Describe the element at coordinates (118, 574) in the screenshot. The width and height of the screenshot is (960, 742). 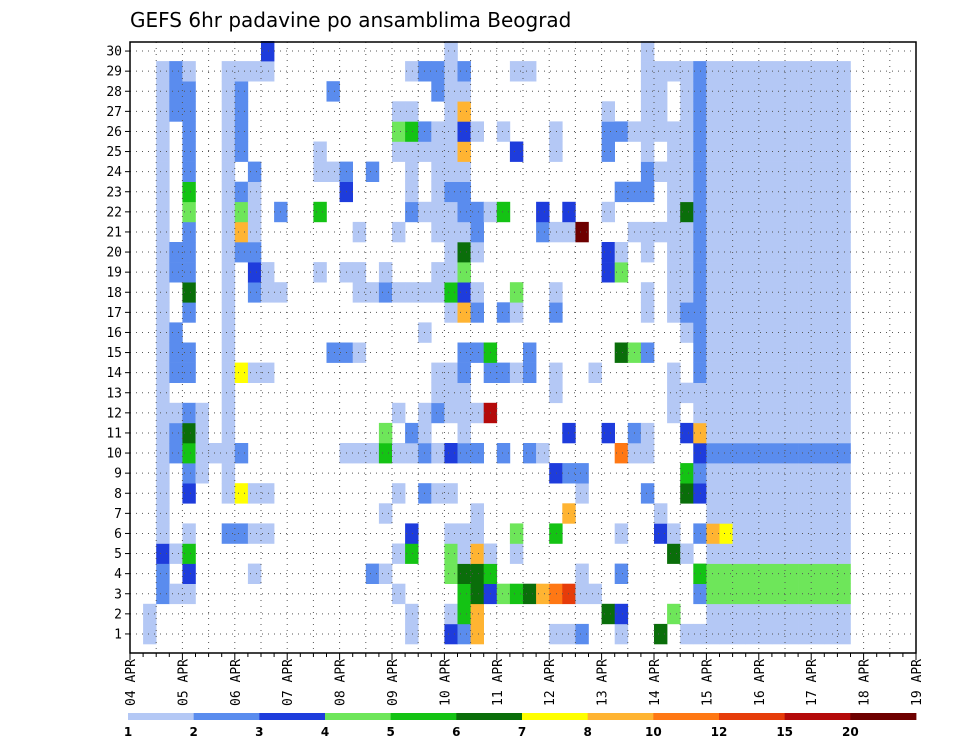
I see `y-tick-label: 4` at that location.